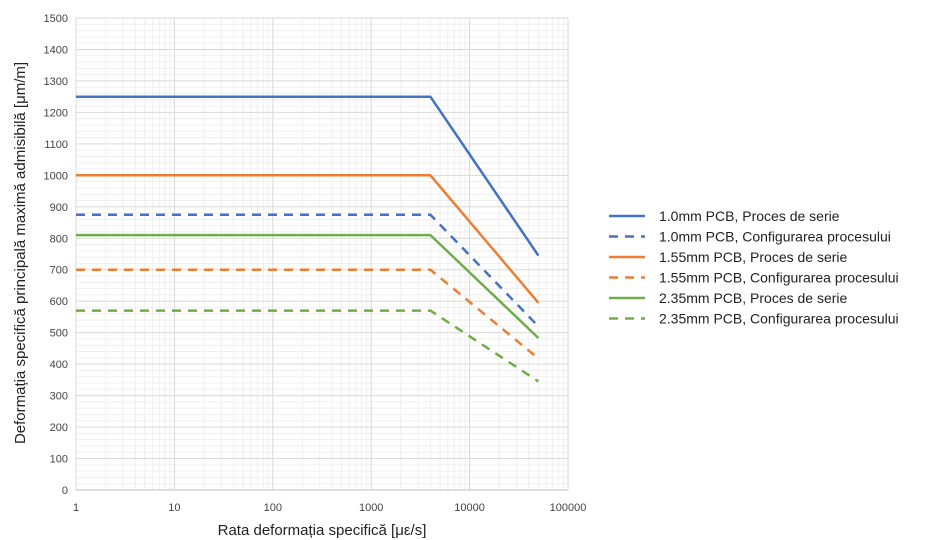  What do you see at coordinates (779, 278) in the screenshot?
I see `legend-label: 1.55mm PCB, Configurarea procesului` at bounding box center [779, 278].